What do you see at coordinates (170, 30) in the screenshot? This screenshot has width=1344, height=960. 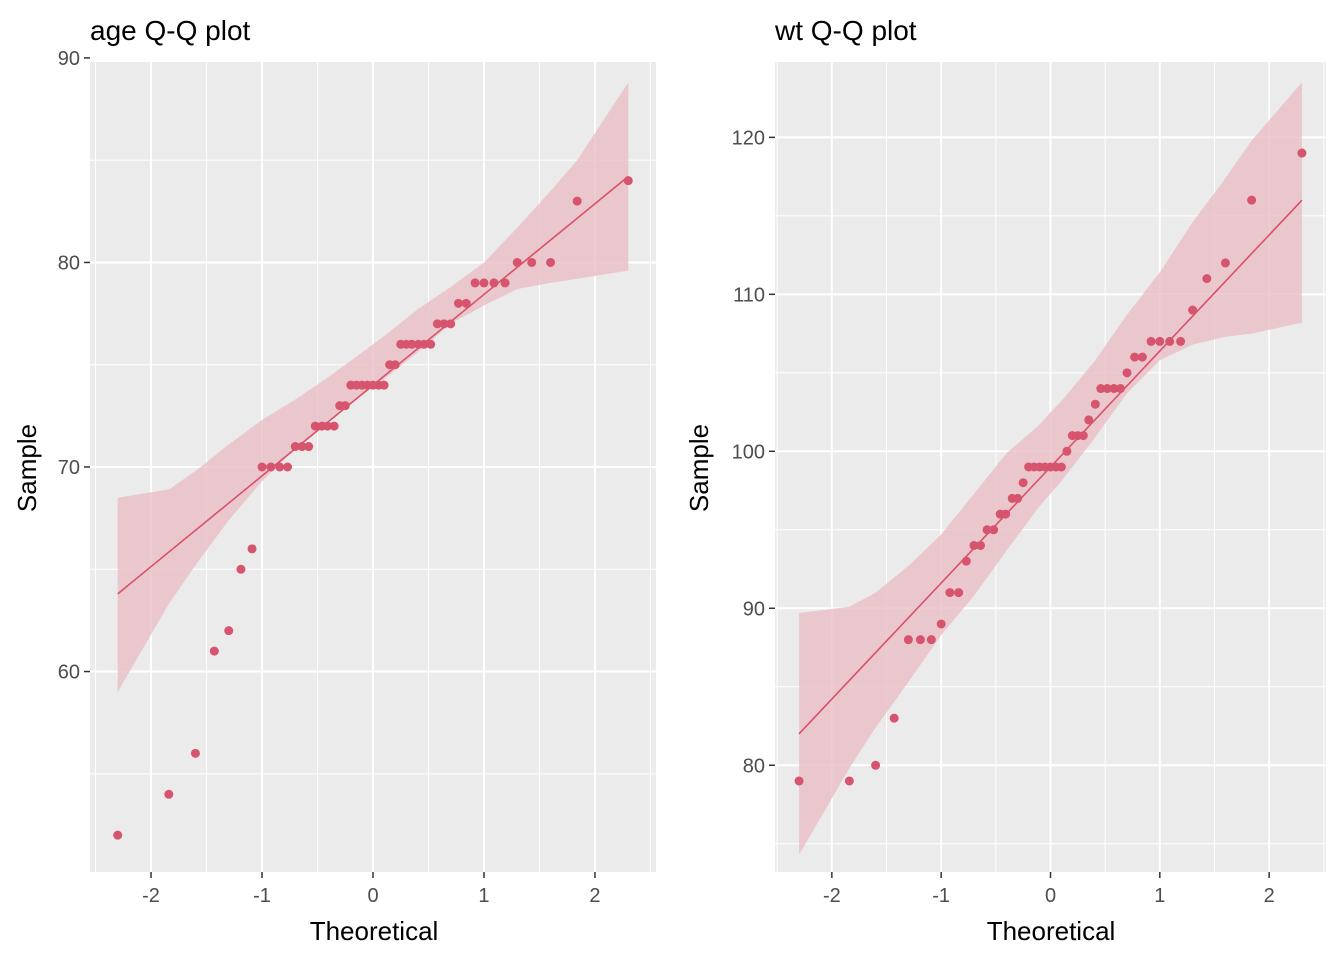 I see `chart-title: age Q-Q plot` at bounding box center [170, 30].